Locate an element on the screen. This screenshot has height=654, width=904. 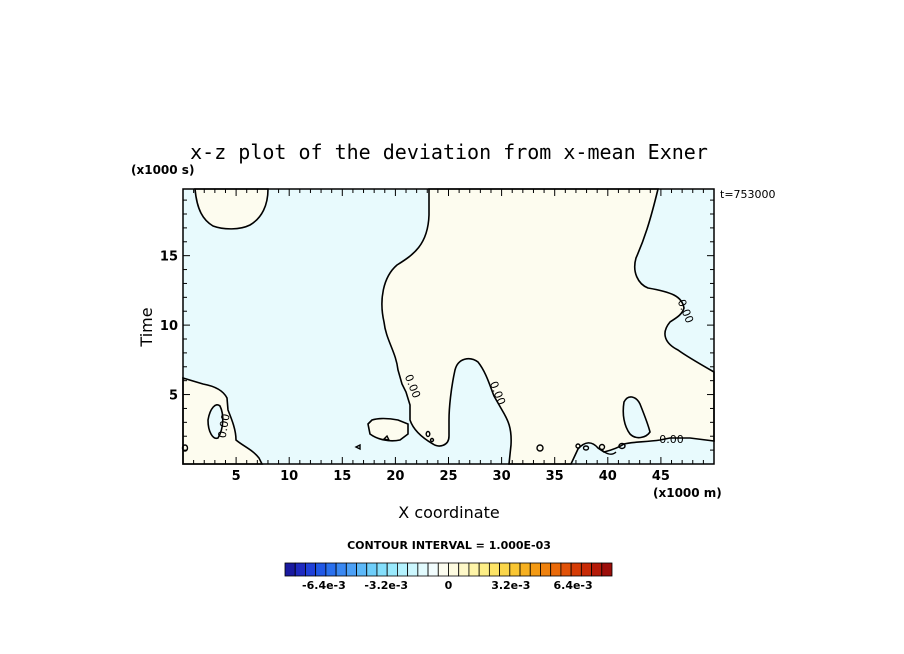
colorbar is located at coordinates (448, 569).